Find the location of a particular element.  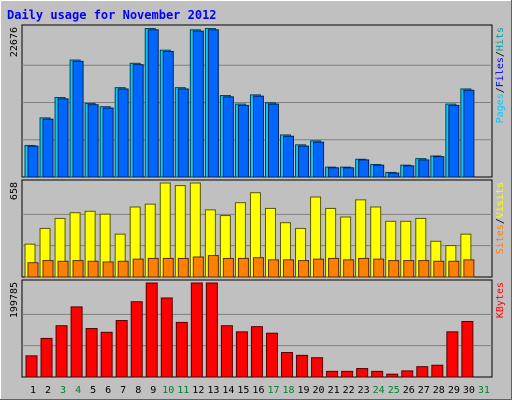

legend-entry: Sites is located at coordinates (500, 239).